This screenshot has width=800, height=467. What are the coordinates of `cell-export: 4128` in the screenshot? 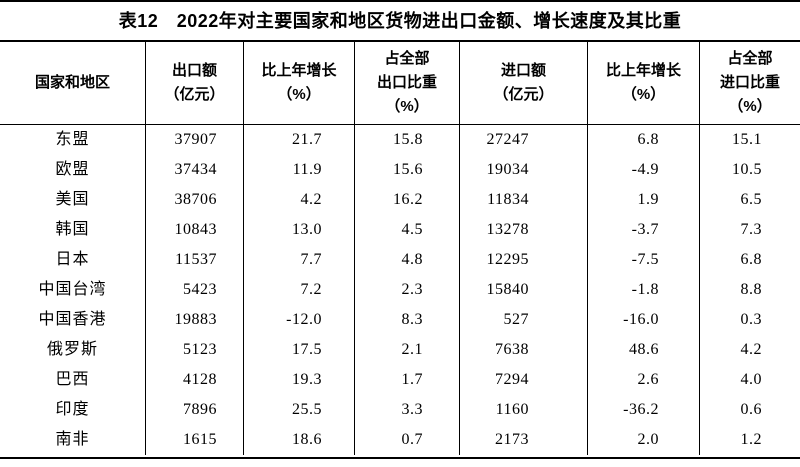 It's located at (195, 380).